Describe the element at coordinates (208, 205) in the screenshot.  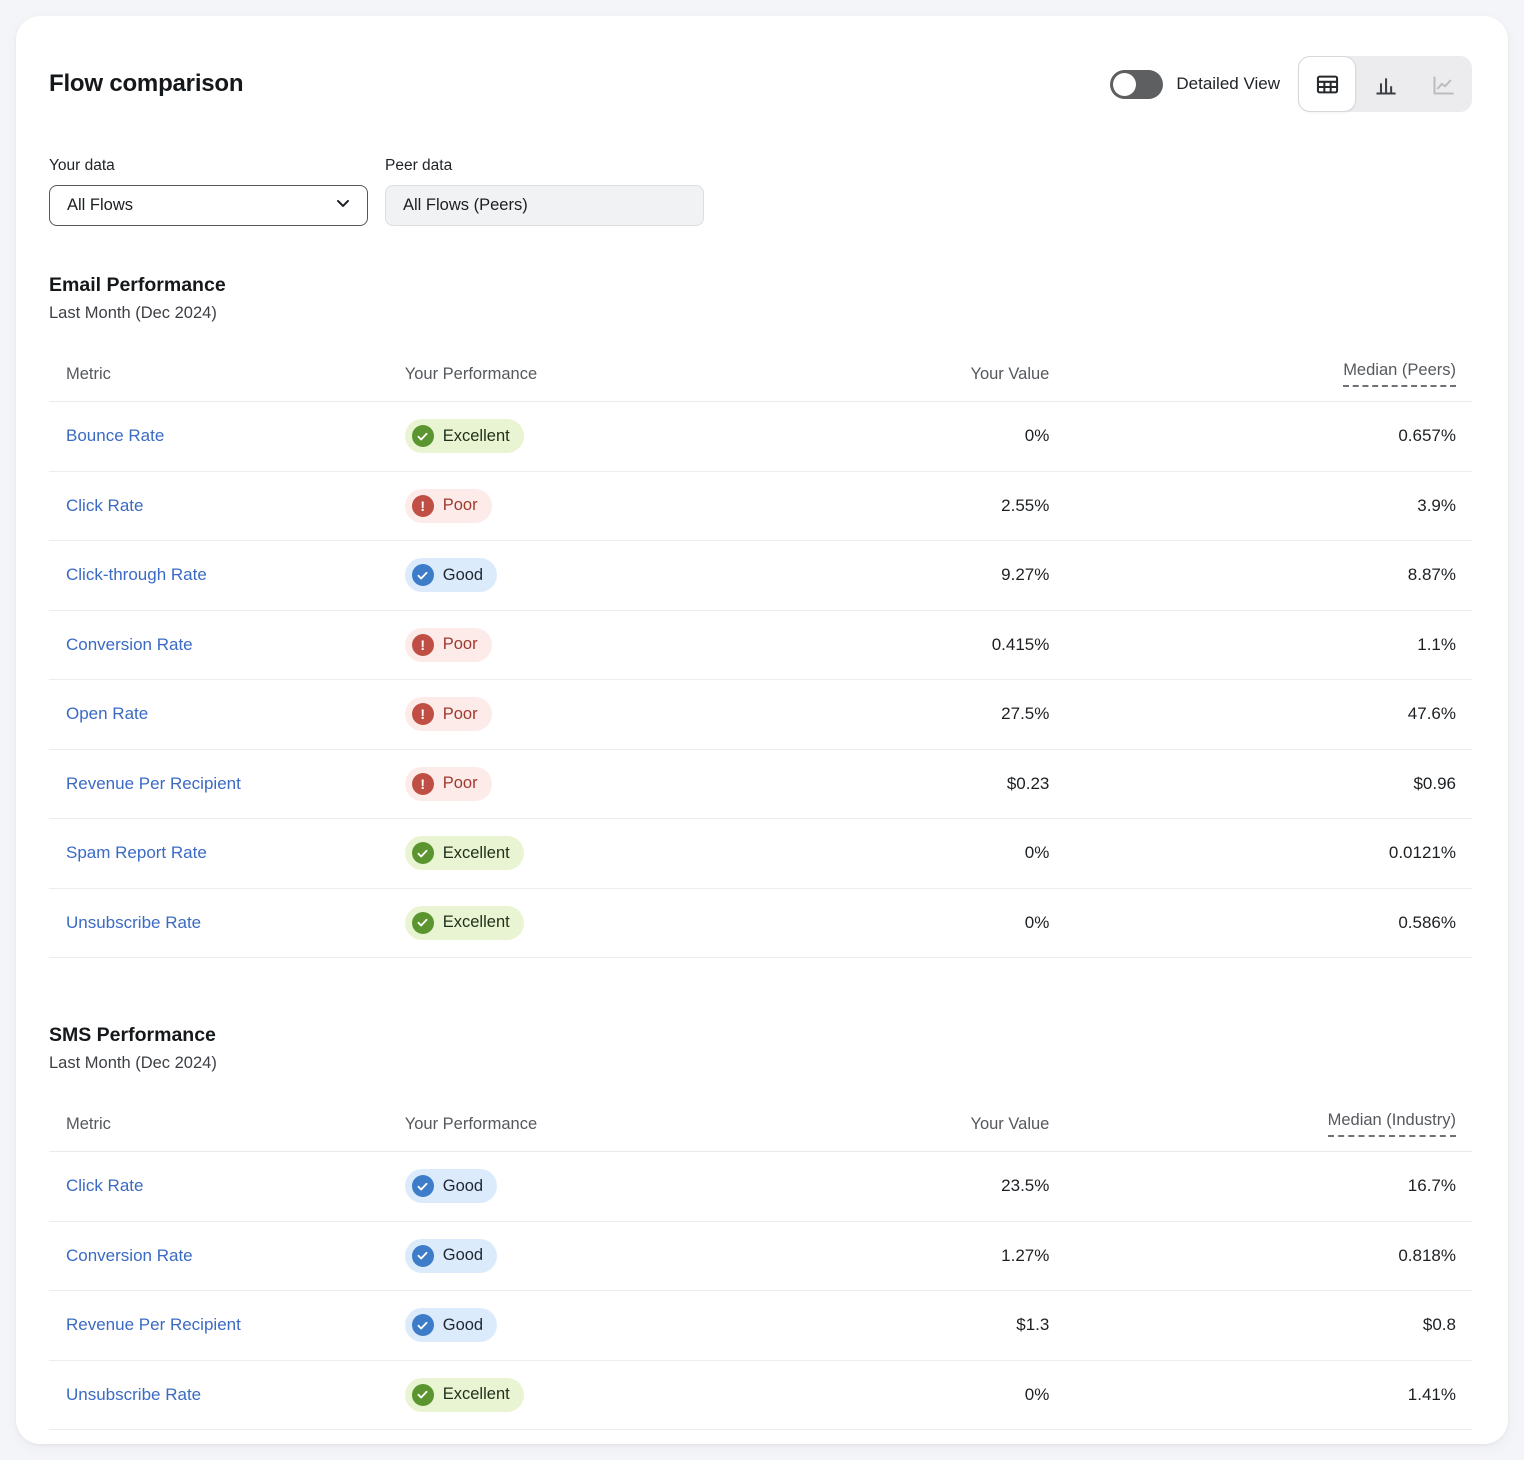
I see `your-data-select: All Flows` at that location.